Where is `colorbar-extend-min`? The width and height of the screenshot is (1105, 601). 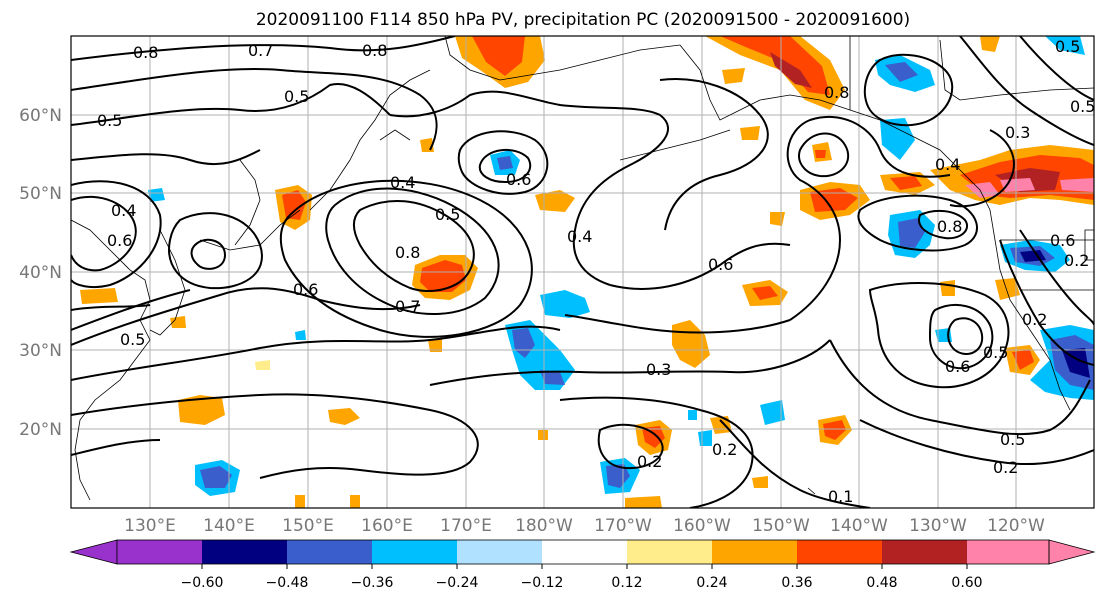
colorbar-extend-min is located at coordinates (93, 552).